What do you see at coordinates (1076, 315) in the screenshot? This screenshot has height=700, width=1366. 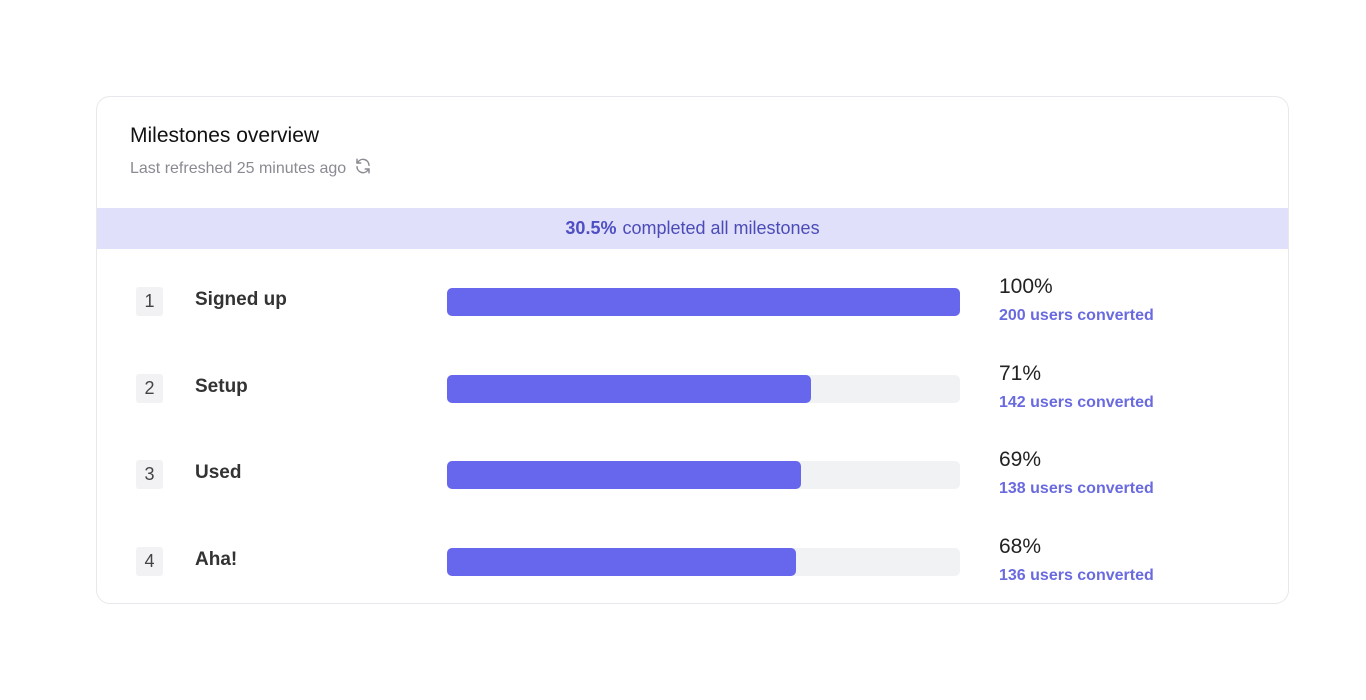 I see `users-converted: 200 users converted` at bounding box center [1076, 315].